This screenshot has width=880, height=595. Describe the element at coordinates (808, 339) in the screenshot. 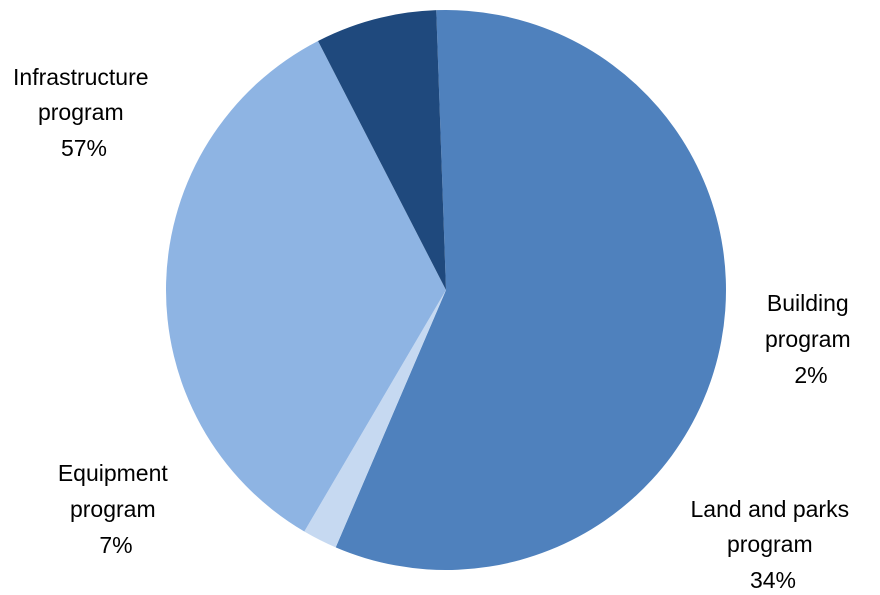

I see `label-building-line2: program` at that location.